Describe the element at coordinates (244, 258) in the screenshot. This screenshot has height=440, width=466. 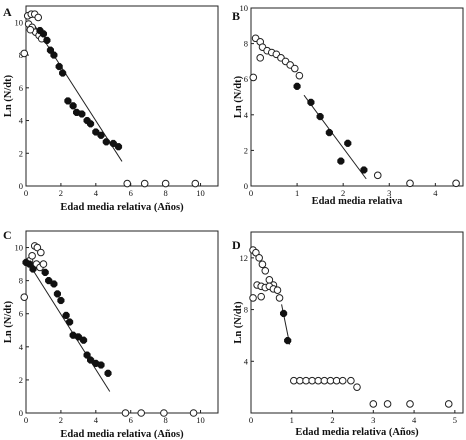
I see `y-tick-label: 12` at that location.